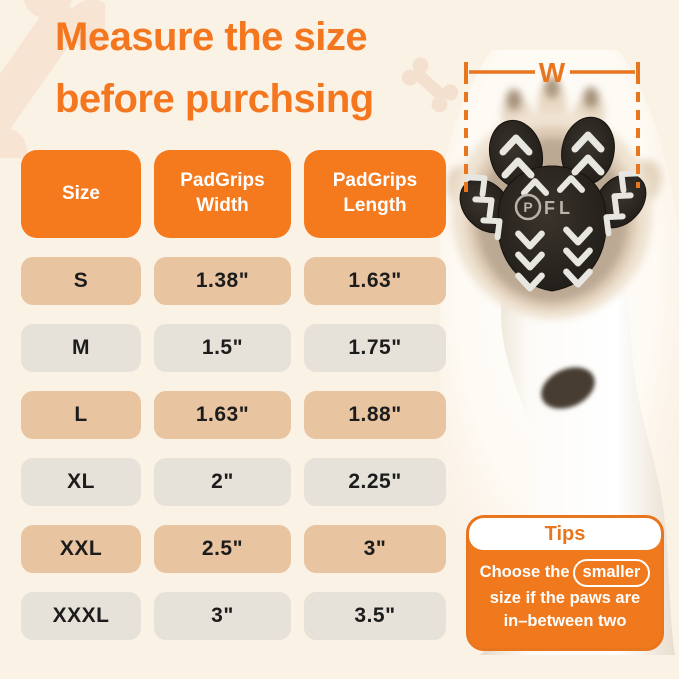  What do you see at coordinates (222, 616) in the screenshot?
I see `table-cell-width: 3"` at bounding box center [222, 616].